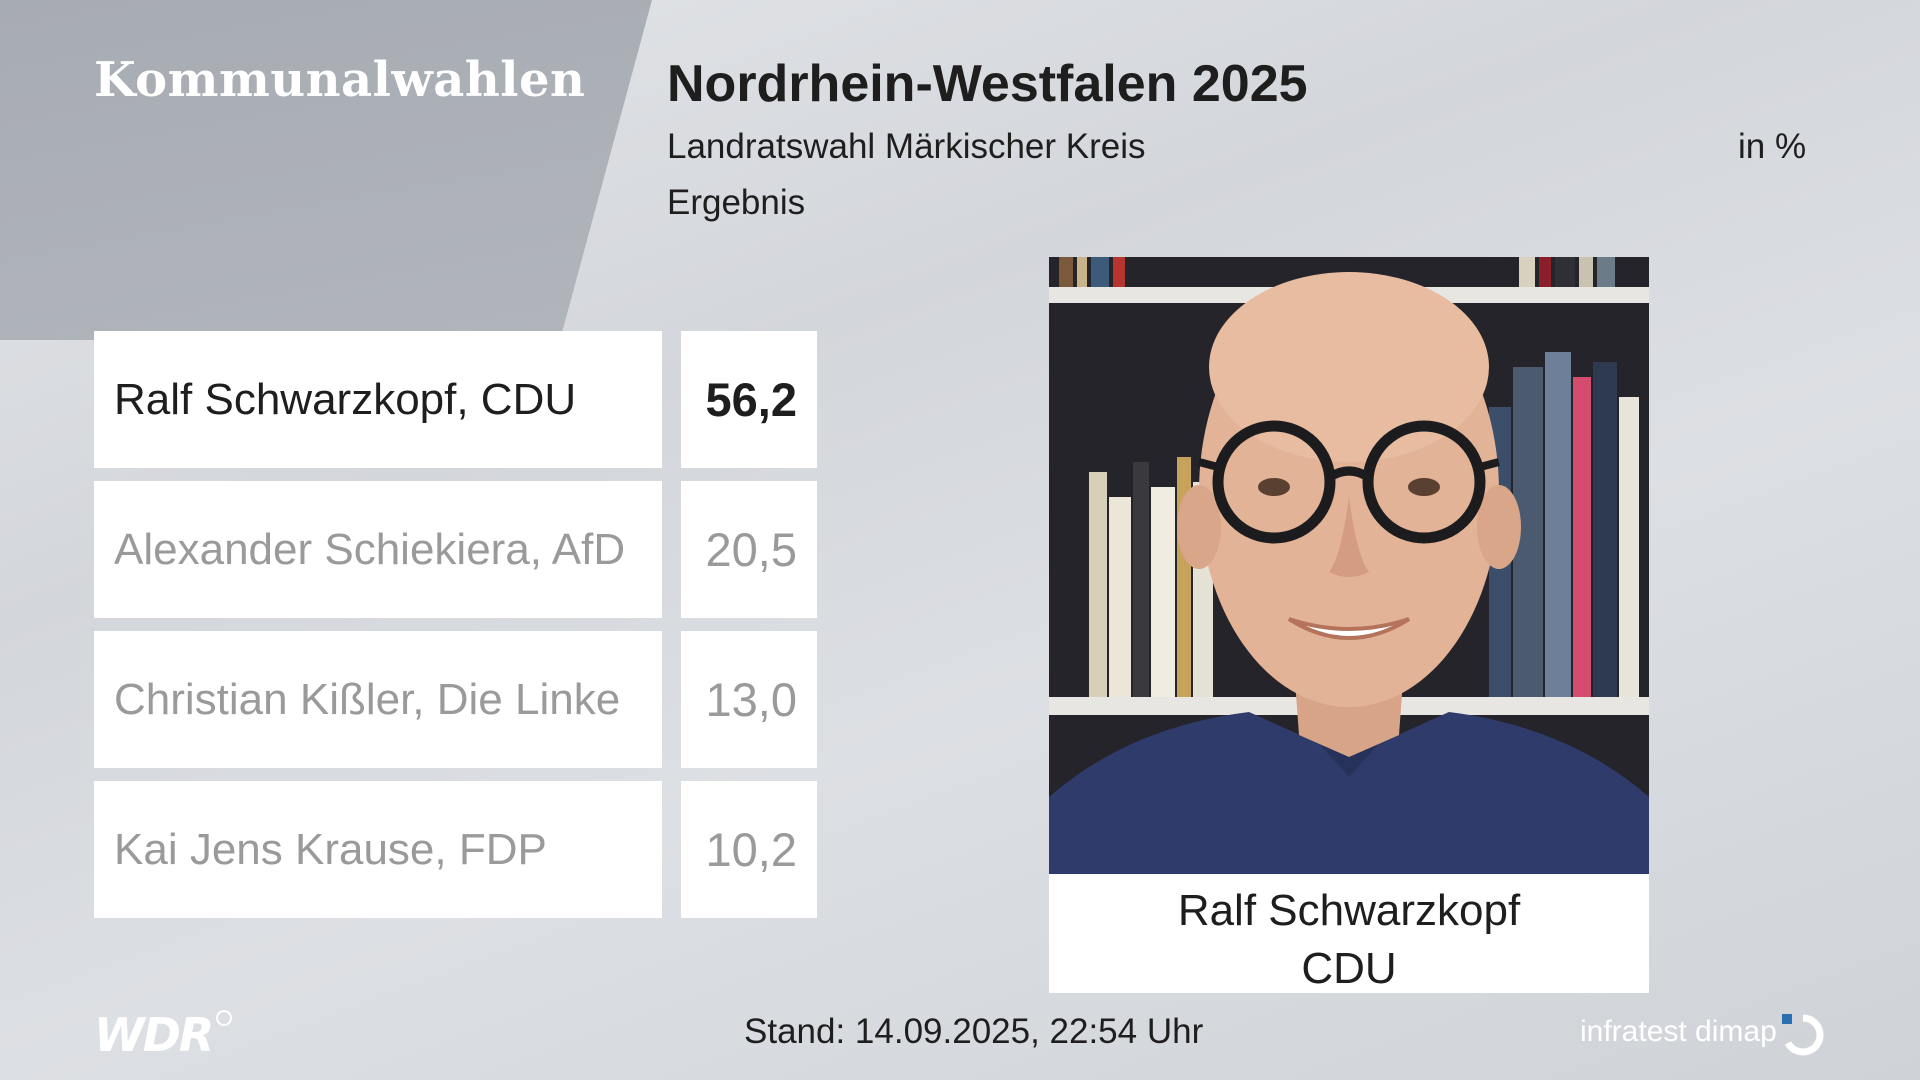 The height and width of the screenshot is (1080, 1920). What do you see at coordinates (749, 399) in the screenshot?
I see `vote-share-value: 56,2` at bounding box center [749, 399].